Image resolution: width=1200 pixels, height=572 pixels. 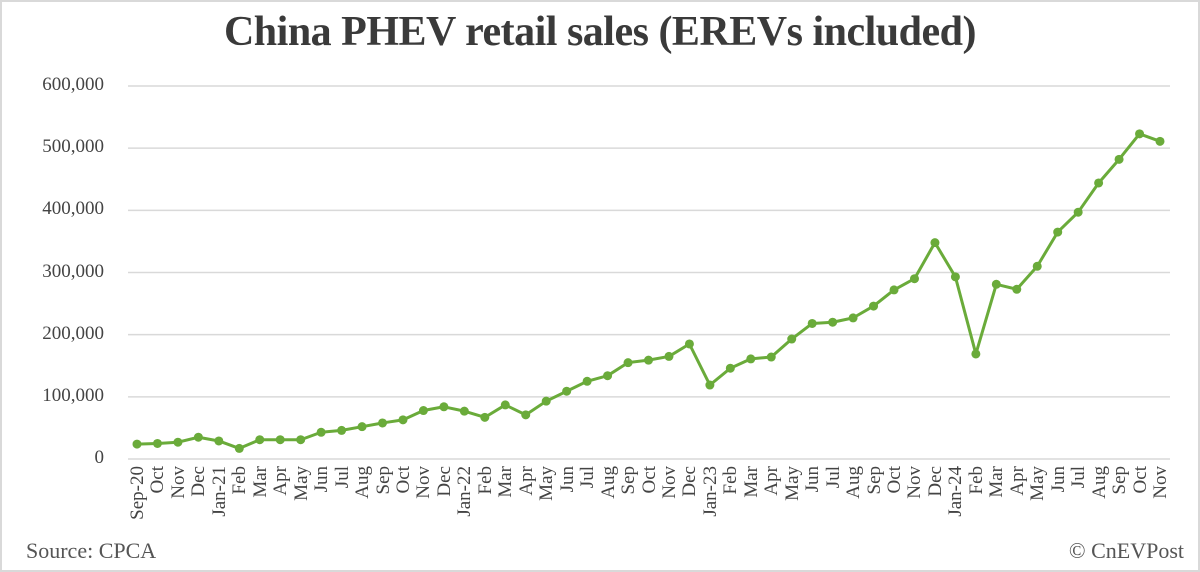 I want to click on x-tick-label: Jan-22, so click(x=465, y=491).